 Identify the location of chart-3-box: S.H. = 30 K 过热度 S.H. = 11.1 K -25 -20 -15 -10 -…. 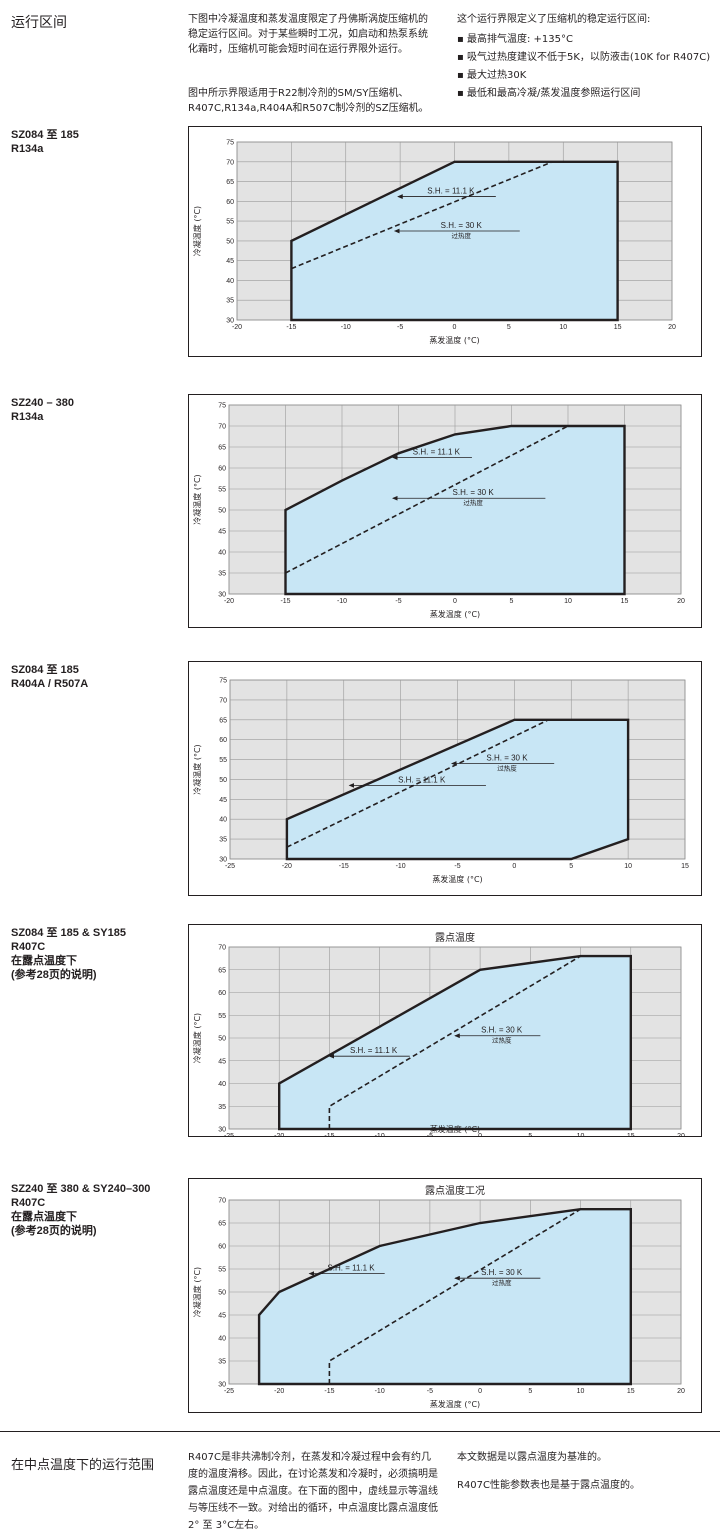
(445, 778).